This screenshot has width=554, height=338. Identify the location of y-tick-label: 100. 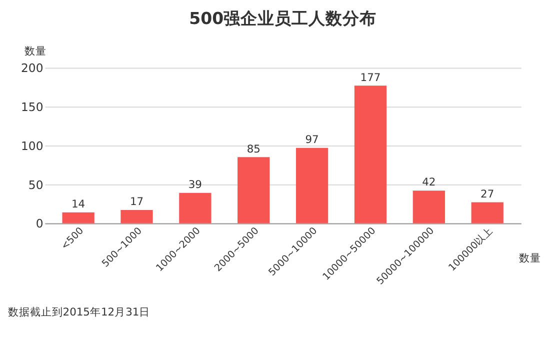
(32, 145).